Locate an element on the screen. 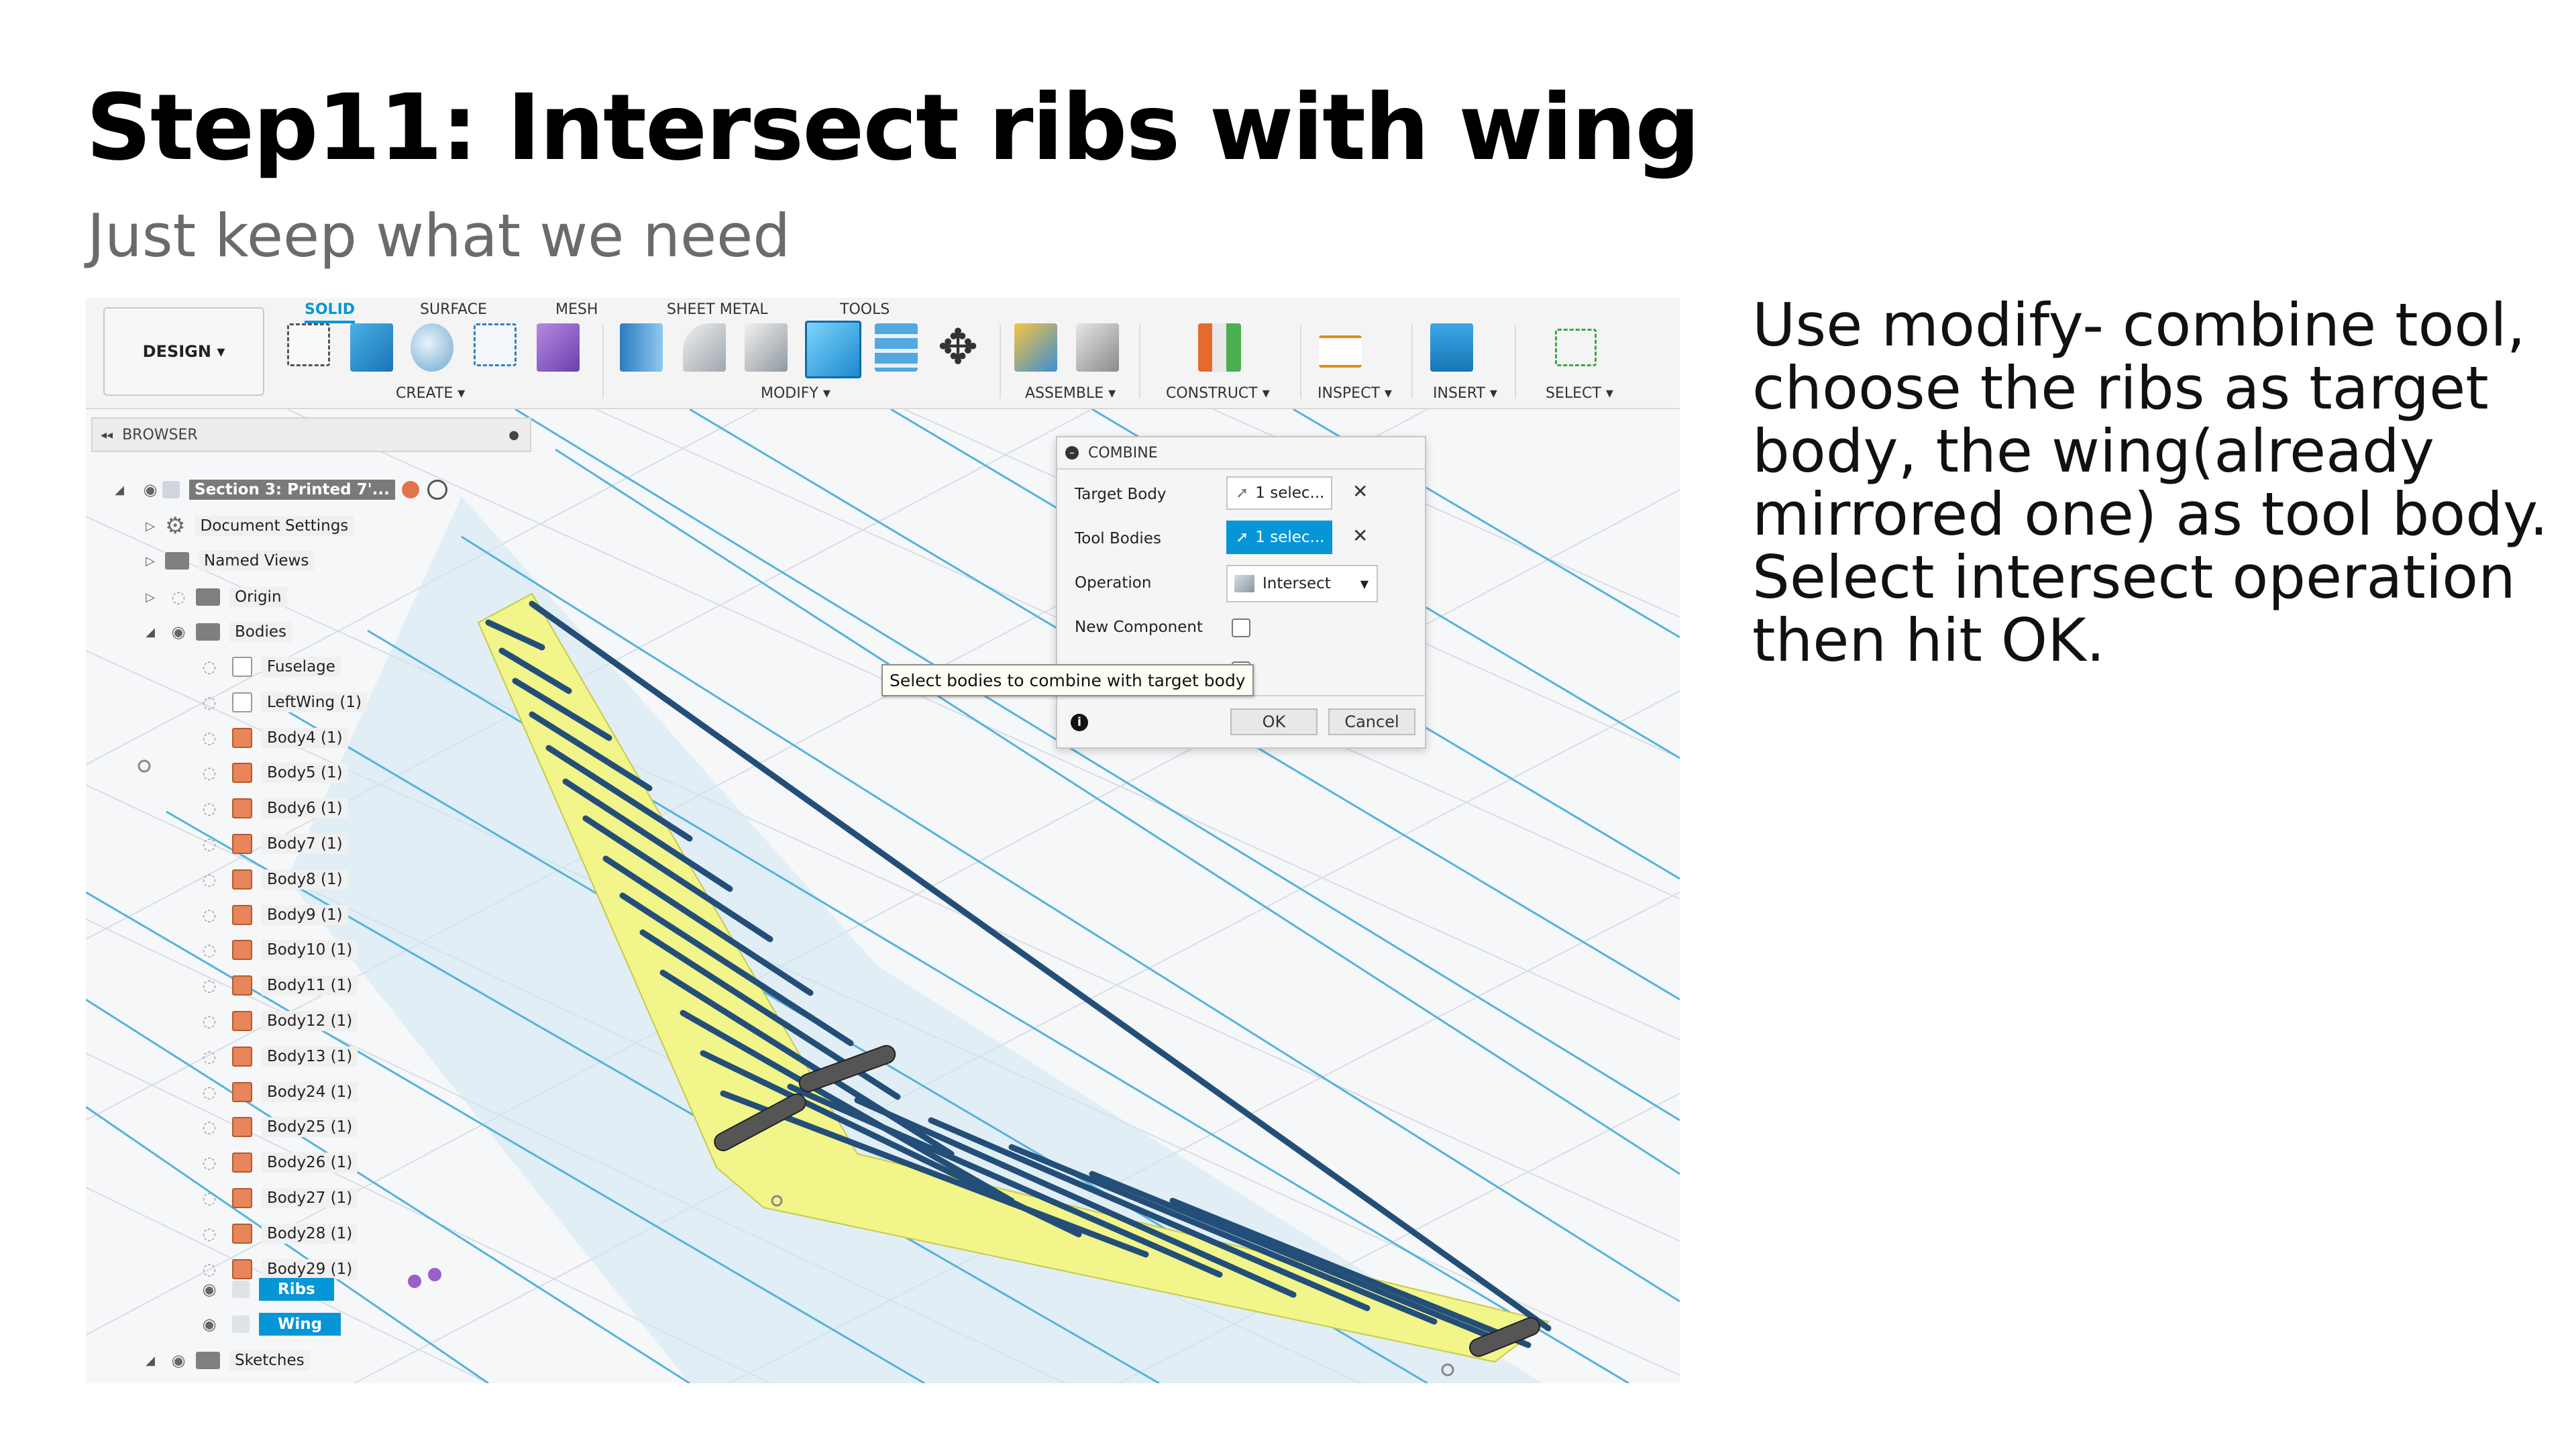 This screenshot has height=1449, width=2576. construct-menu: CONSTRUCT ▾ is located at coordinates (1218, 393).